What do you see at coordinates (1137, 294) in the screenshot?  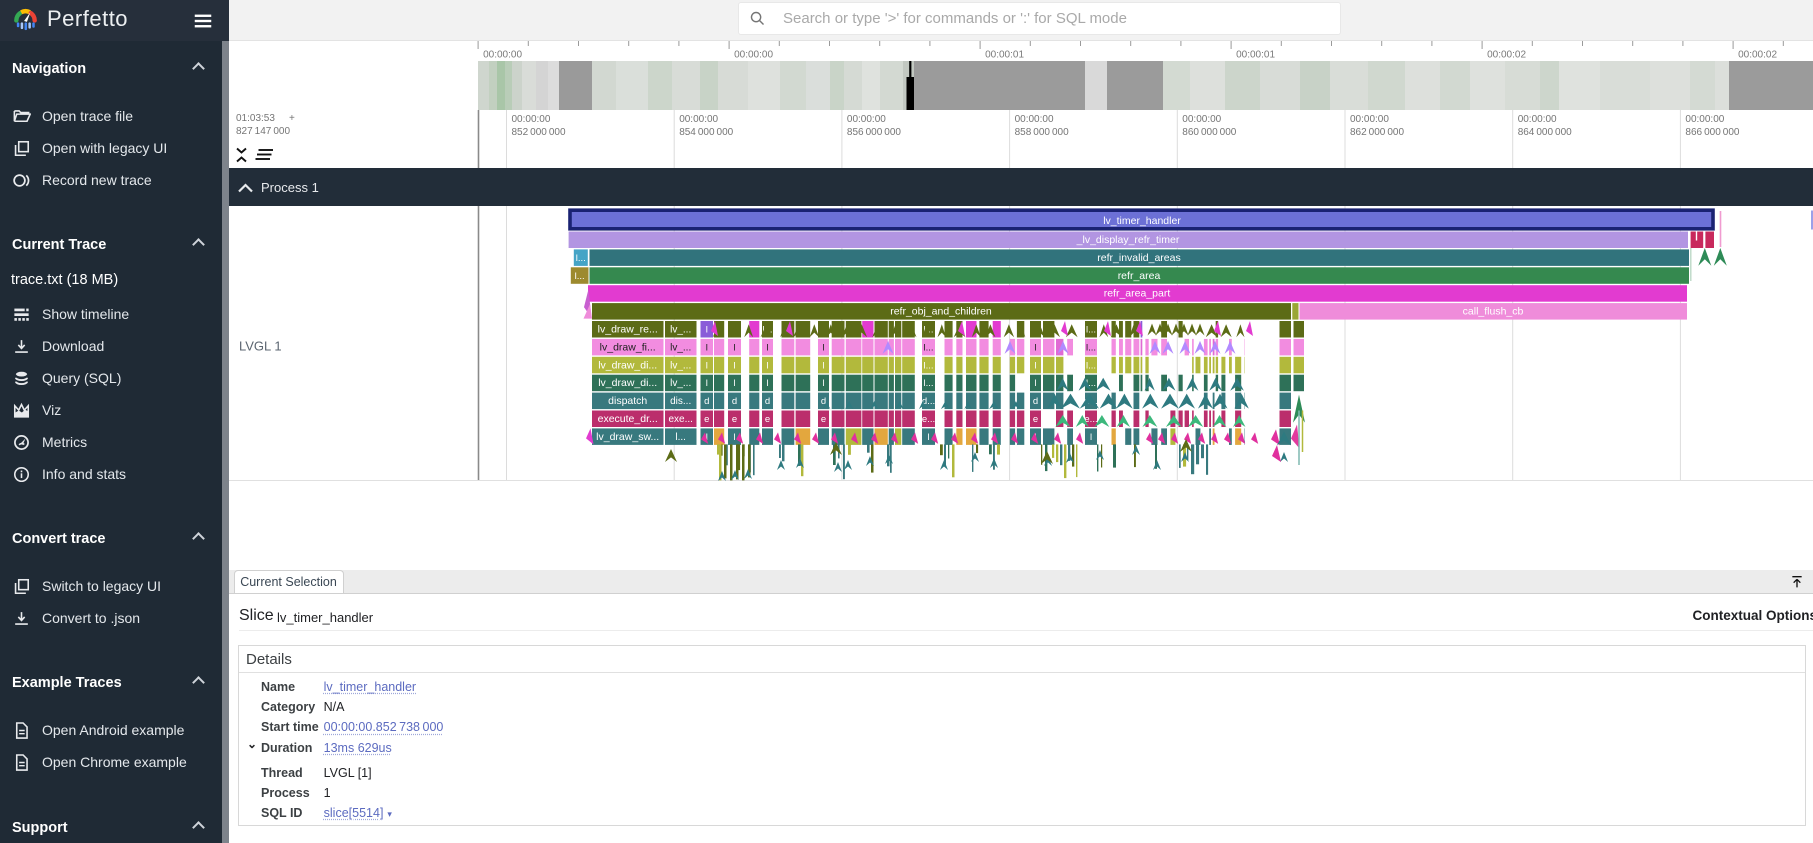 I see `svg-text: refr_area_part` at bounding box center [1137, 294].